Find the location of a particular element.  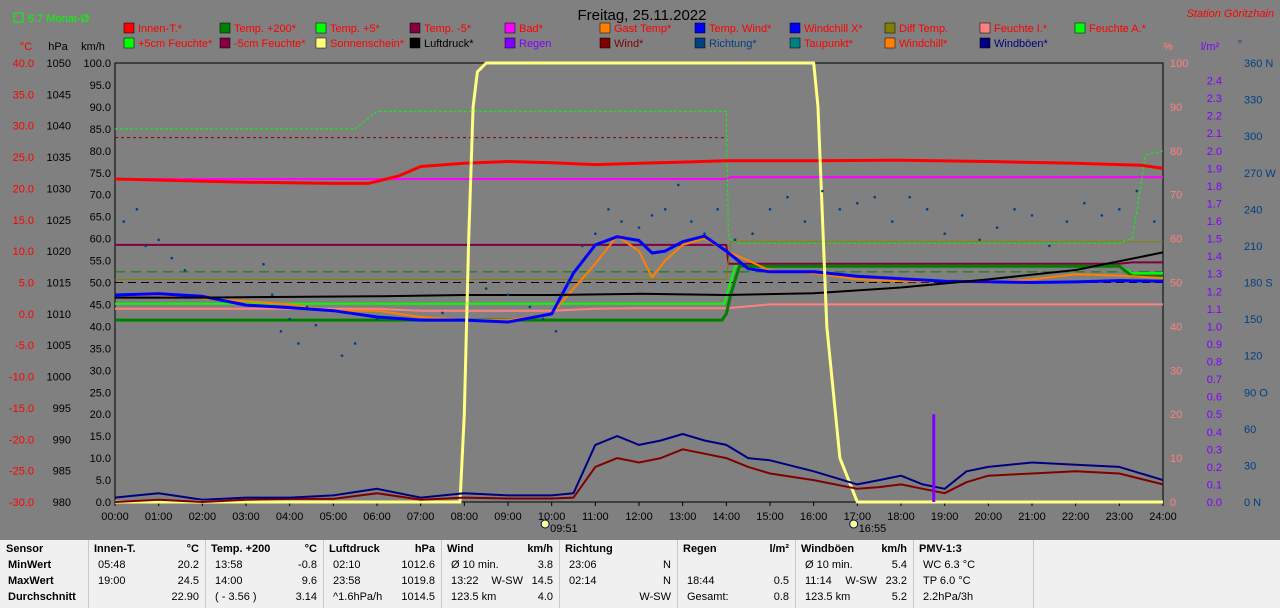

hpa-tick-label: 1035 is located at coordinates (59, 158).